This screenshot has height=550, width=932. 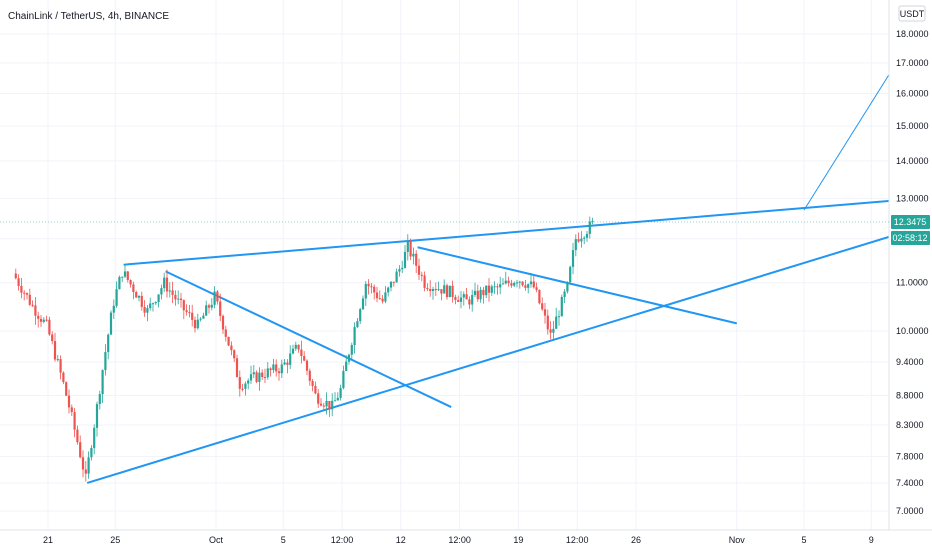 I want to click on symbol-title: ChainLink / TetherUS, 4h, BINANCE, so click(x=88, y=16).